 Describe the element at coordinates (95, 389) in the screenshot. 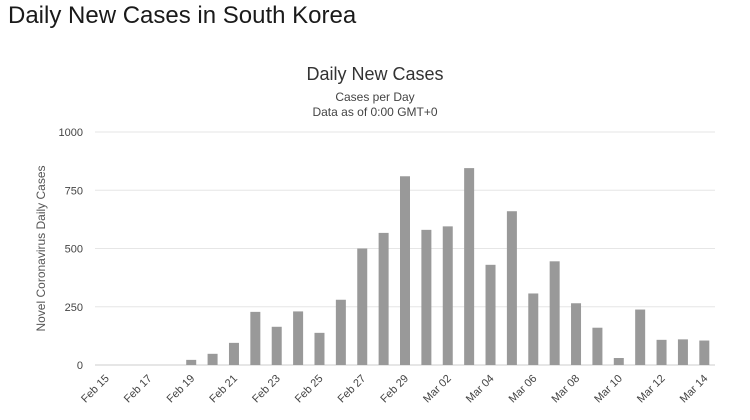

I see `x-tick-label: Feb 15` at that location.